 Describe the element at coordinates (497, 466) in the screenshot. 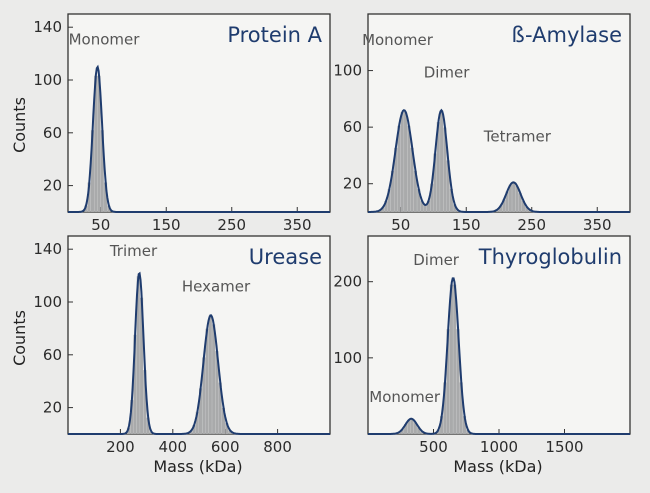

I see `x-axis-title-right: Mass (kDa)` at that location.